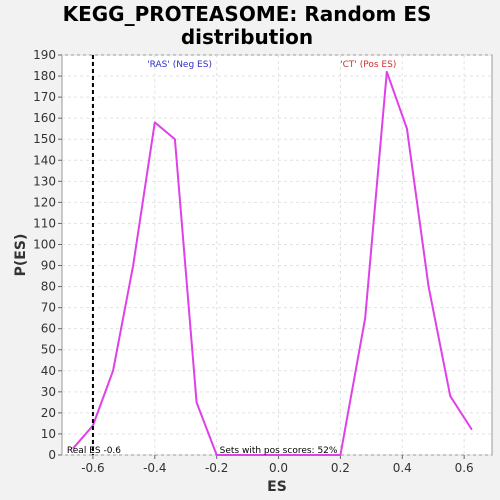  What do you see at coordinates (44, 118) in the screenshot?
I see `y-tick-label: 160` at bounding box center [44, 118].